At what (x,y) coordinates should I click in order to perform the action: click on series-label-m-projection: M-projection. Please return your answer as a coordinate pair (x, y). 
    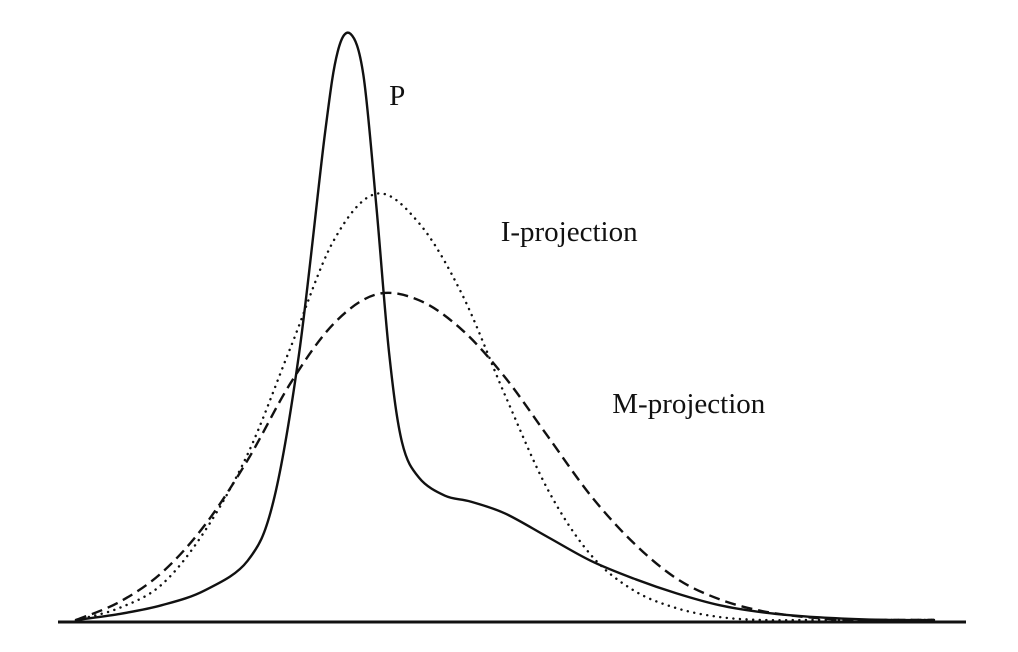
    Looking at the image, I should click on (689, 404).